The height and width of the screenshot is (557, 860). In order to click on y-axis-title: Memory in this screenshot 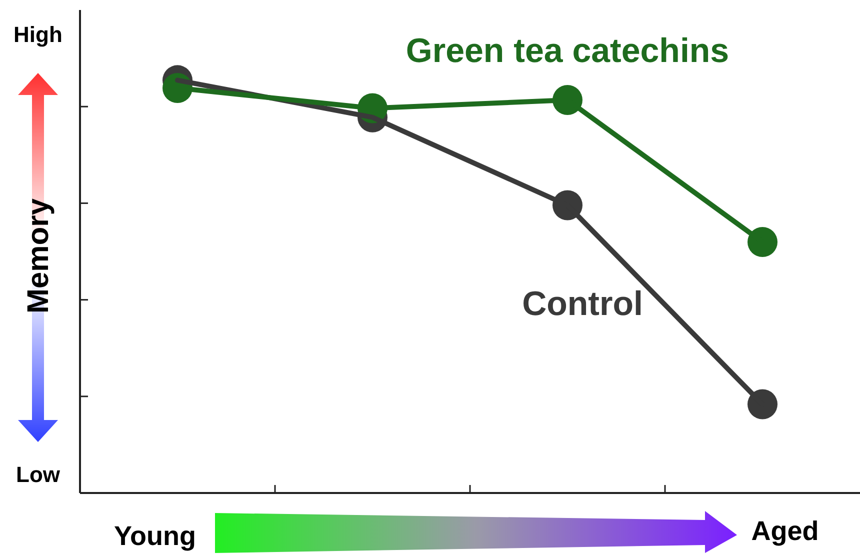, I will do `click(38, 256)`.